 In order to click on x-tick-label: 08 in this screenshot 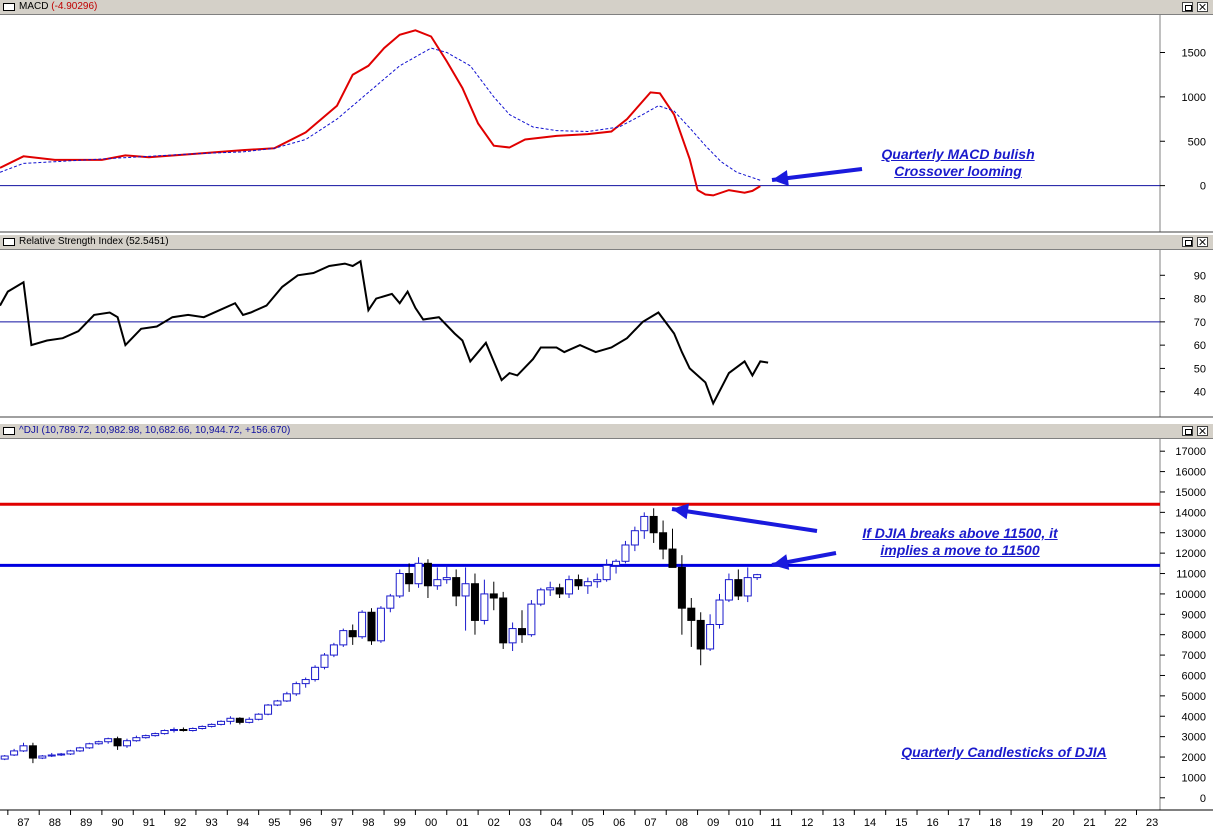, I will do `click(682, 823)`.